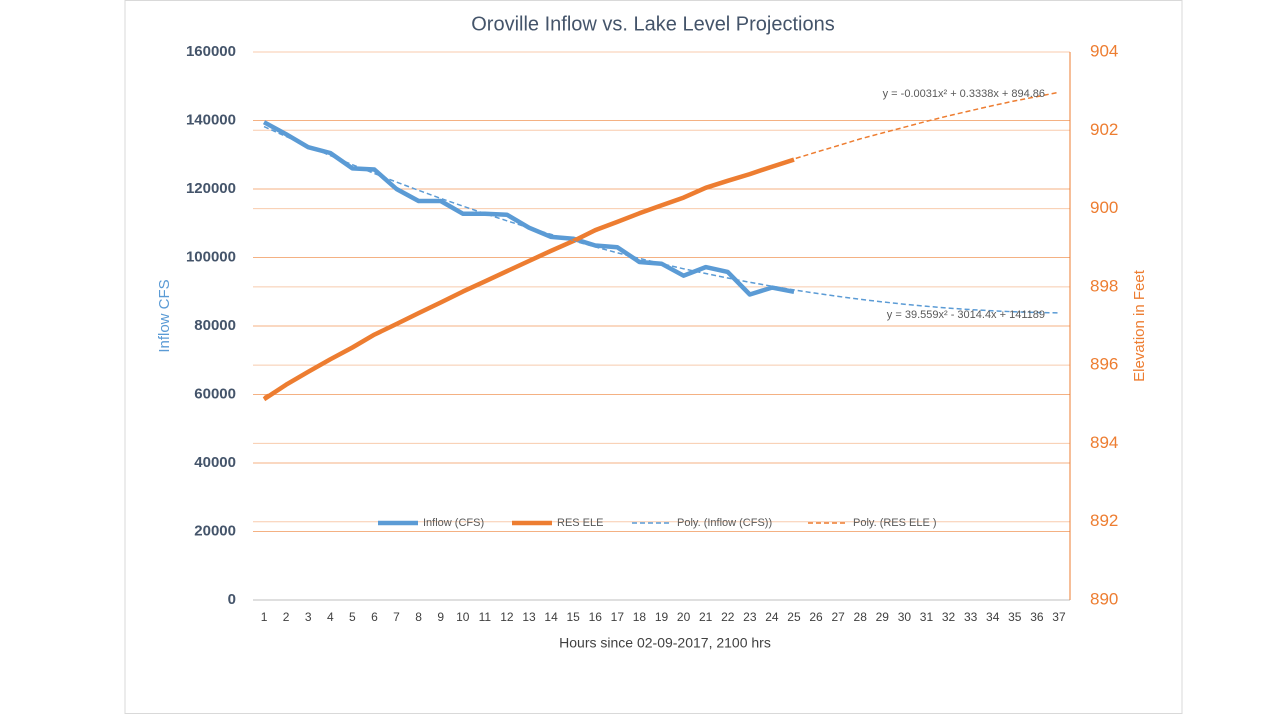 The image size is (1280, 720). Describe the element at coordinates (665, 643) in the screenshot. I see `x-axis-title: Hours since 02-09-2017, 2100 hrs` at that location.